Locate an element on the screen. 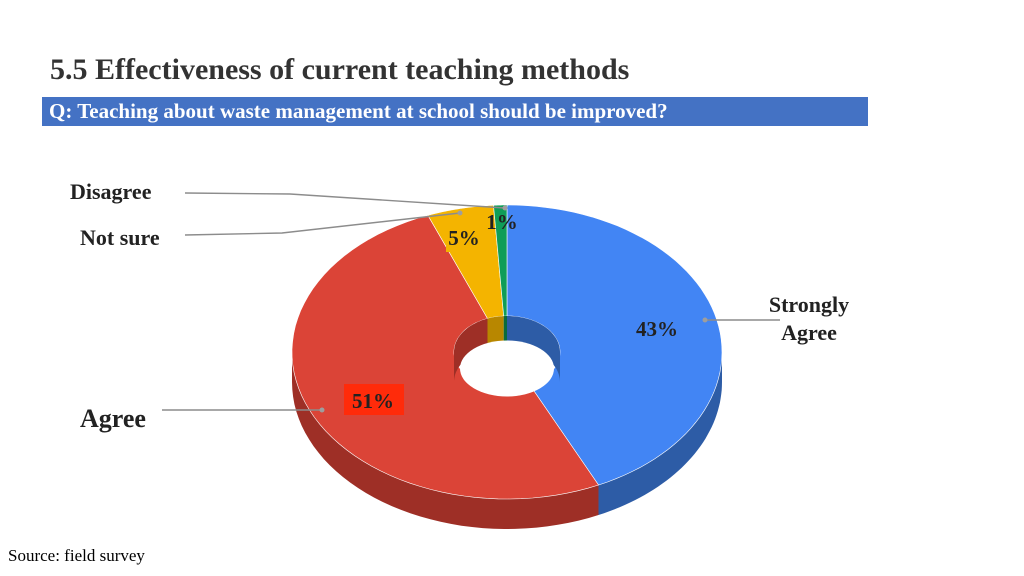  value-label-not-sure: 5% is located at coordinates (464, 238).